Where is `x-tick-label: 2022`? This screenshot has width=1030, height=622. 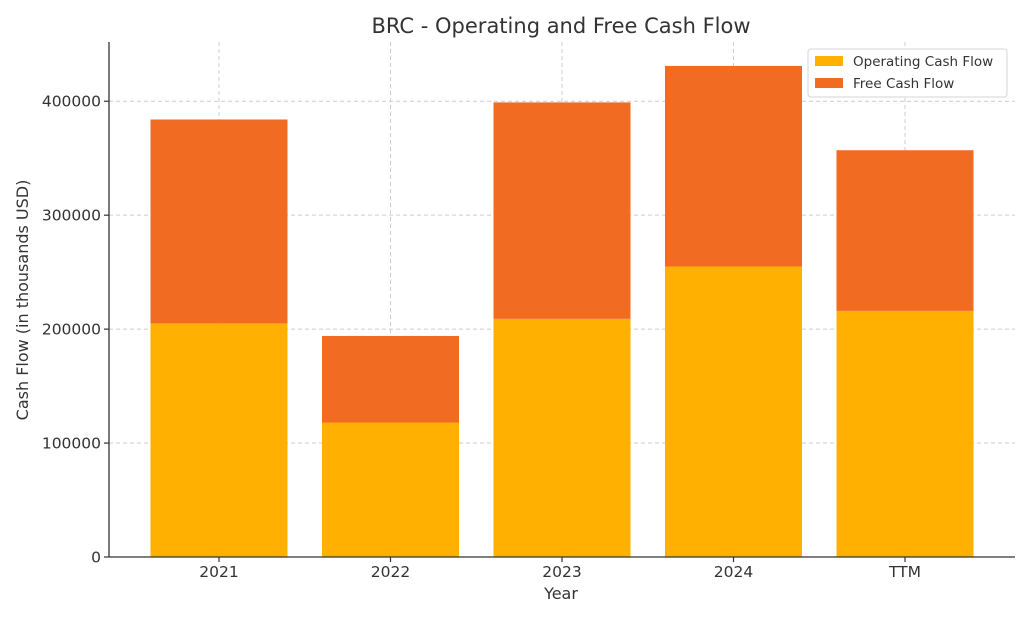
x-tick-label: 2022 is located at coordinates (390, 572).